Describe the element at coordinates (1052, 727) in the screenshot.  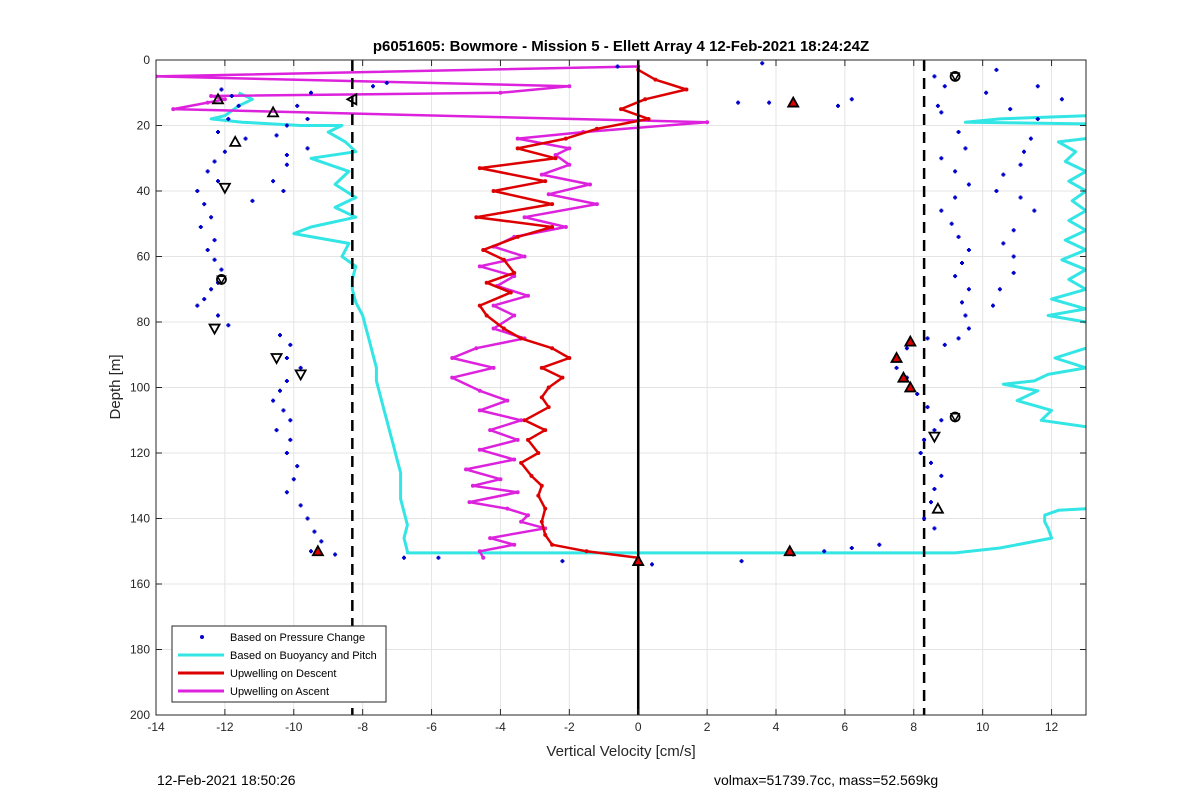
I see `x-tick-label: 12` at that location.